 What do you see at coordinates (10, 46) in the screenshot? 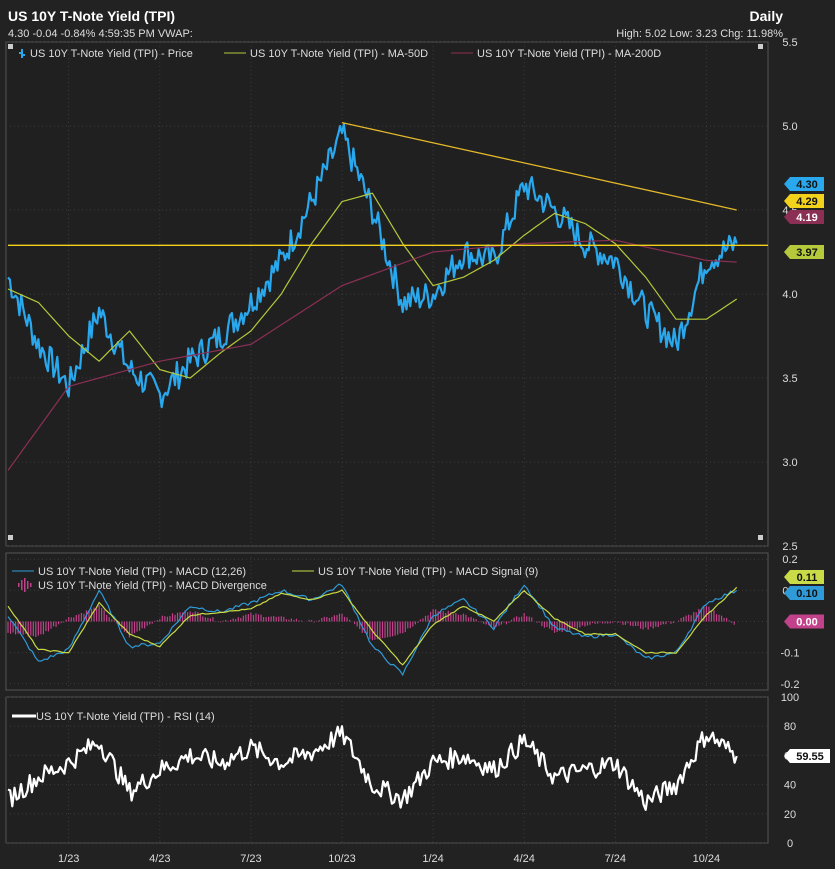
I see `resize-handle-tl` at bounding box center [10, 46].